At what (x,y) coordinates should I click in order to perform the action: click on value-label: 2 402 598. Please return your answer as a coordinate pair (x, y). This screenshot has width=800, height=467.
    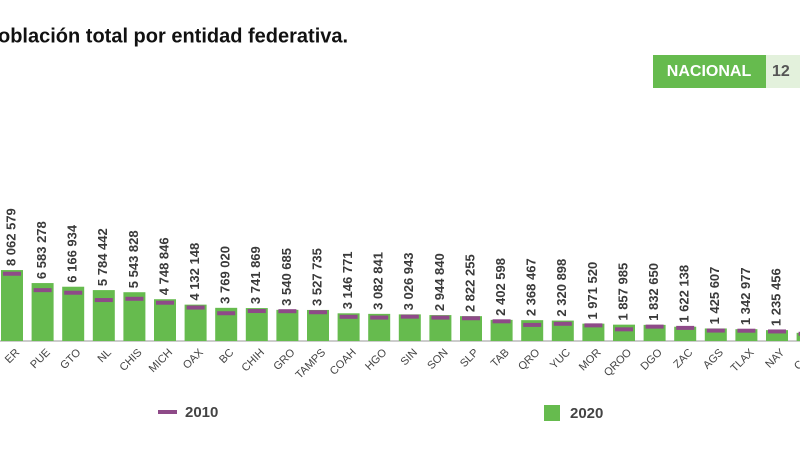
    Looking at the image, I should click on (500, 287).